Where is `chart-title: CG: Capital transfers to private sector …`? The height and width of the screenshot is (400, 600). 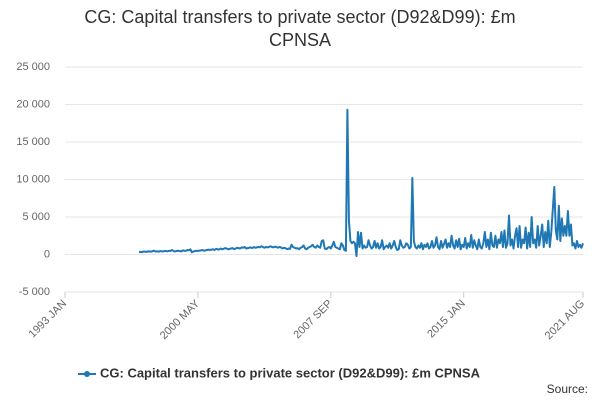 chart-title: CG: Capital transfers to private sector … is located at coordinates (300, 28).